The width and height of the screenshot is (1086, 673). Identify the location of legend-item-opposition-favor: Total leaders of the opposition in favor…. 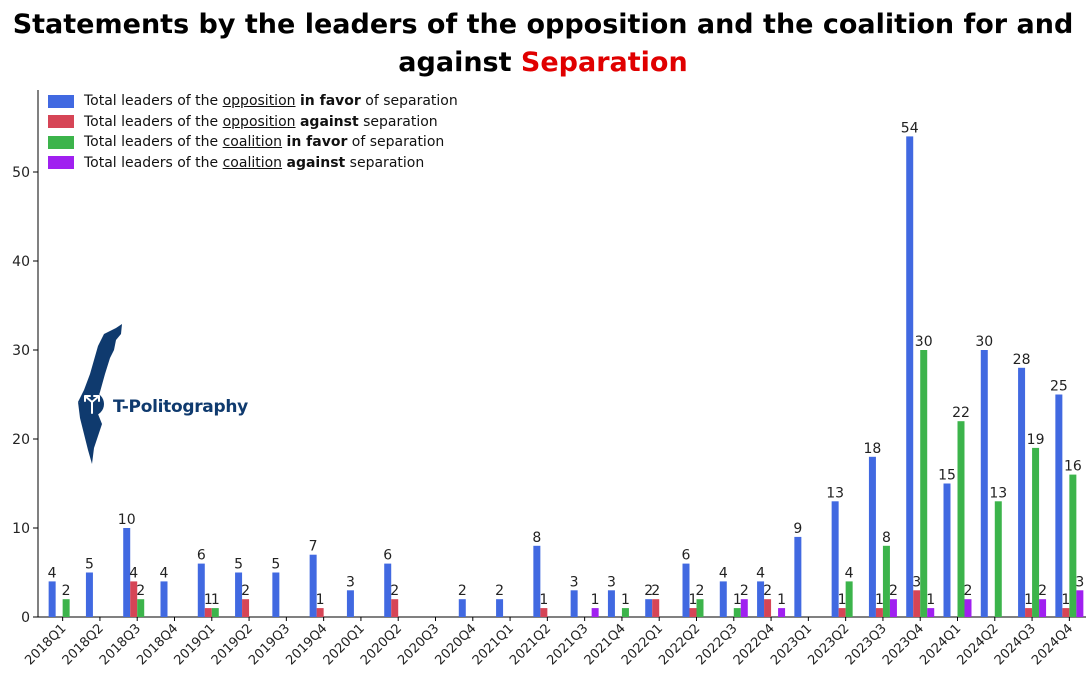
(253, 101).